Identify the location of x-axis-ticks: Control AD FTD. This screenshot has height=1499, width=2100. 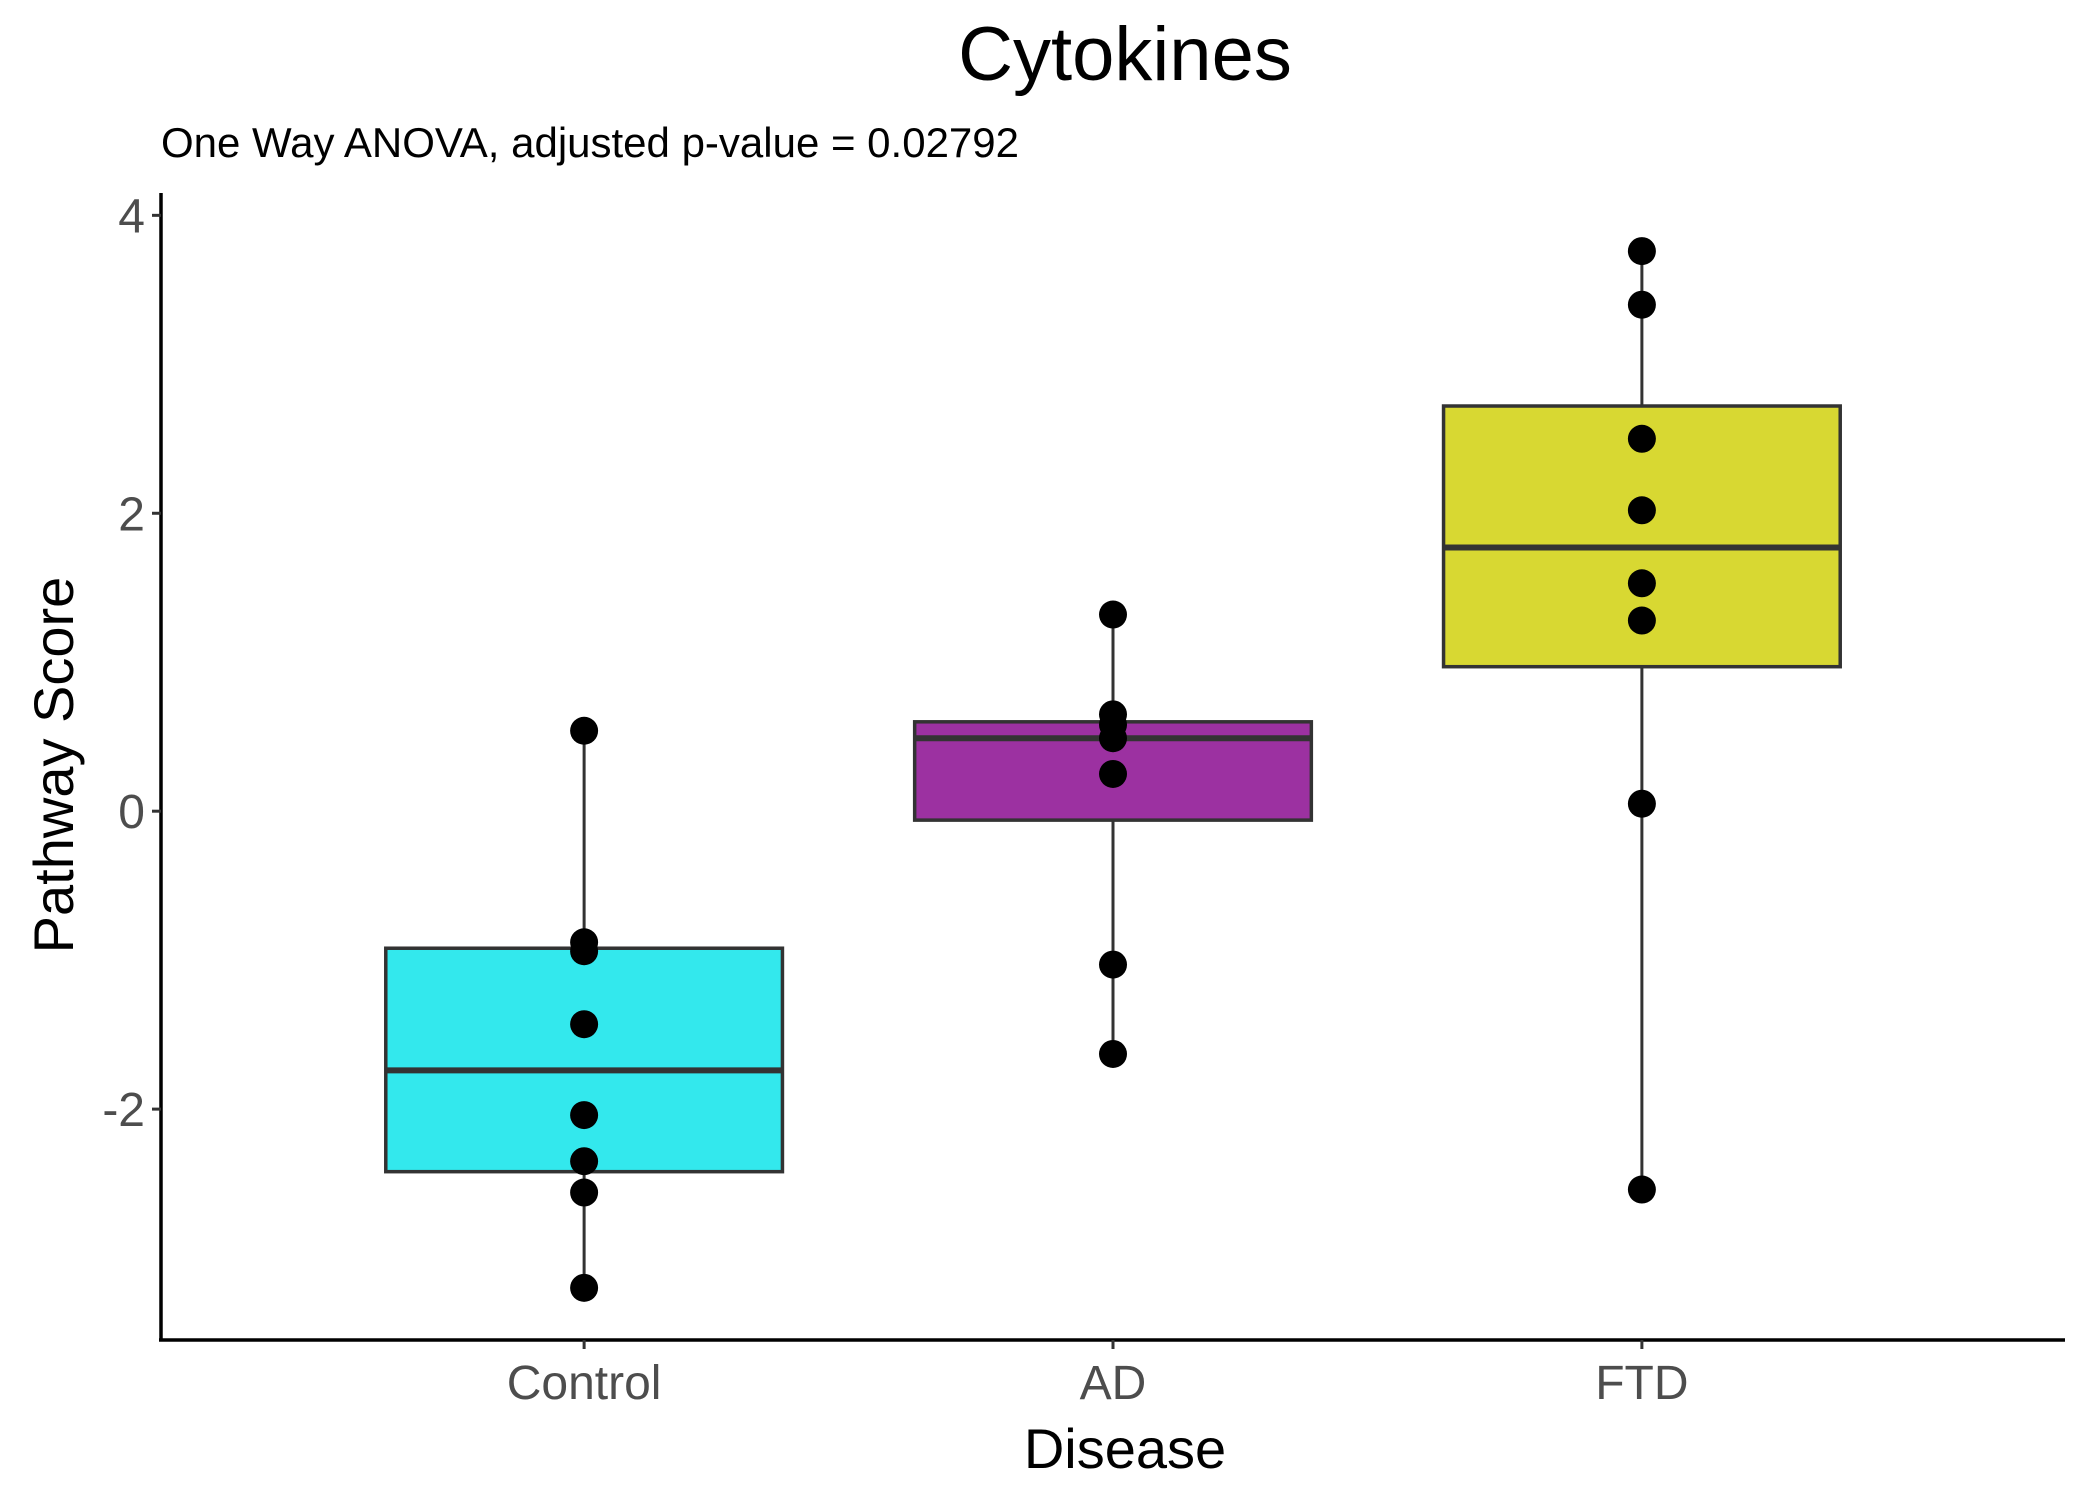
(1098, 1375).